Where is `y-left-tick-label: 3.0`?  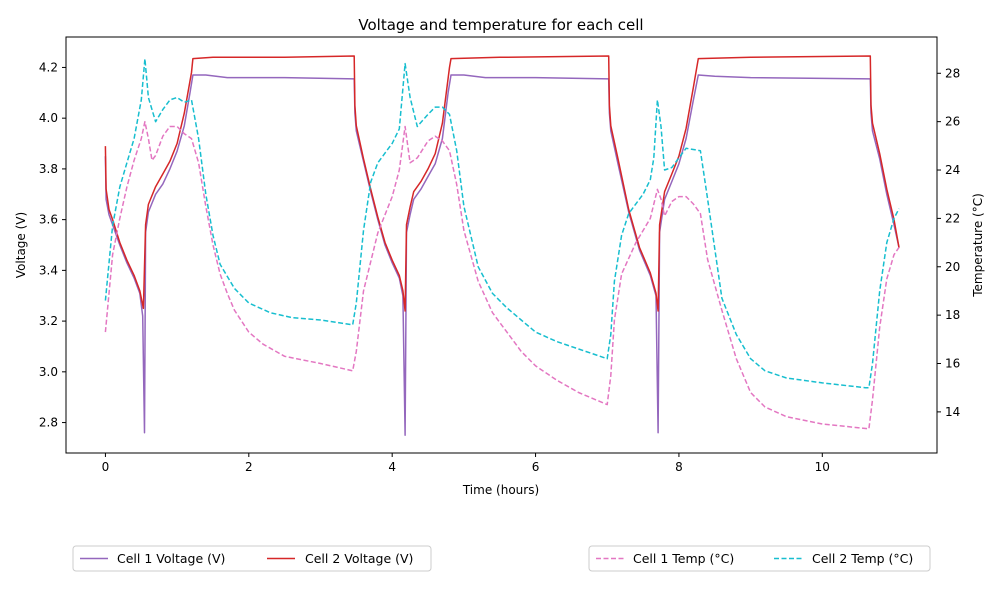
y-left-tick-label: 3.0 is located at coordinates (48, 372).